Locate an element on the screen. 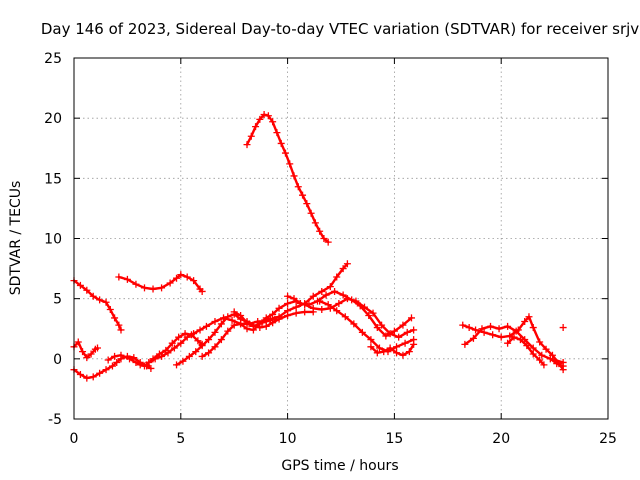 Image resolution: width=640 pixels, height=480 pixels. y-tick-label: 5 is located at coordinates (57, 300).